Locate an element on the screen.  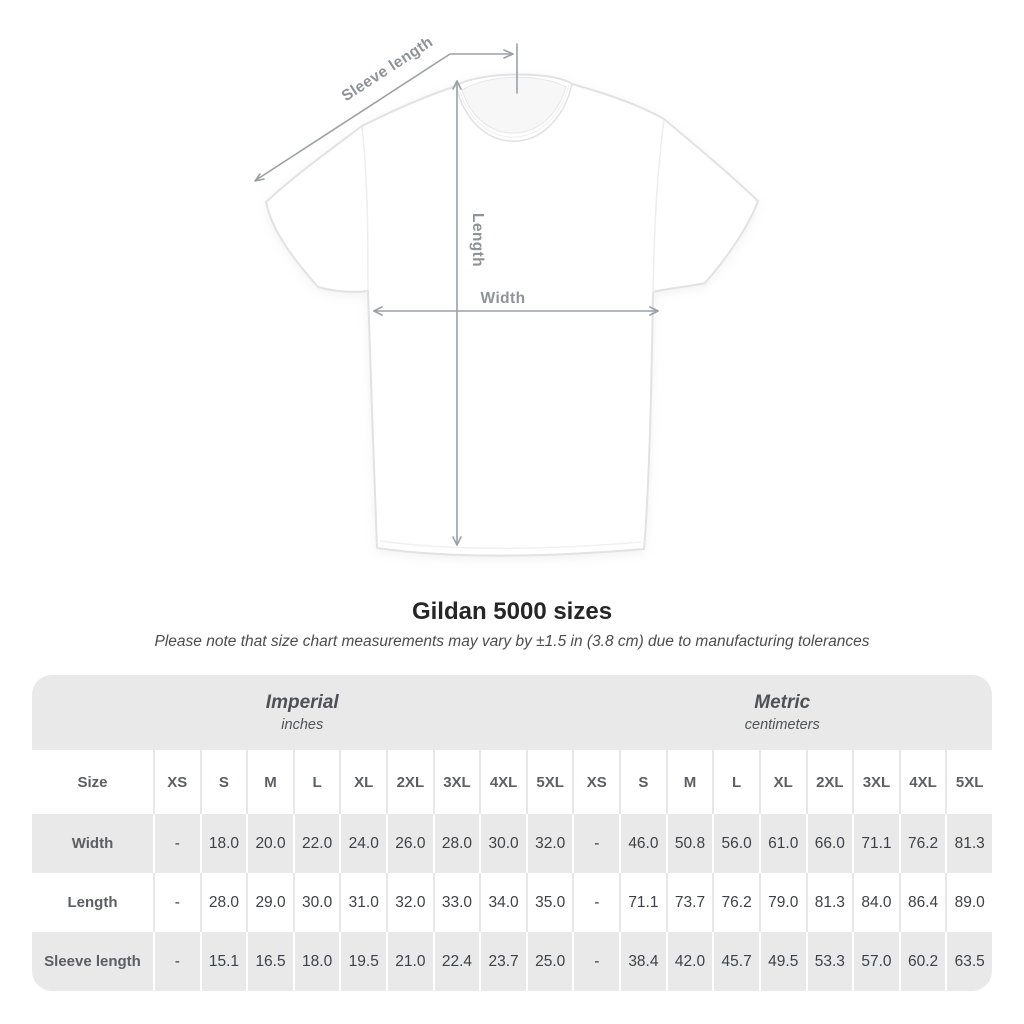
width-arrow is located at coordinates (516, 311).